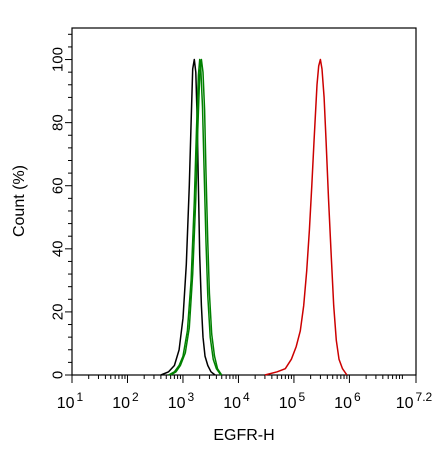  Describe the element at coordinates (135, 397) in the screenshot. I see `x-tick-exponent: 2` at that location.